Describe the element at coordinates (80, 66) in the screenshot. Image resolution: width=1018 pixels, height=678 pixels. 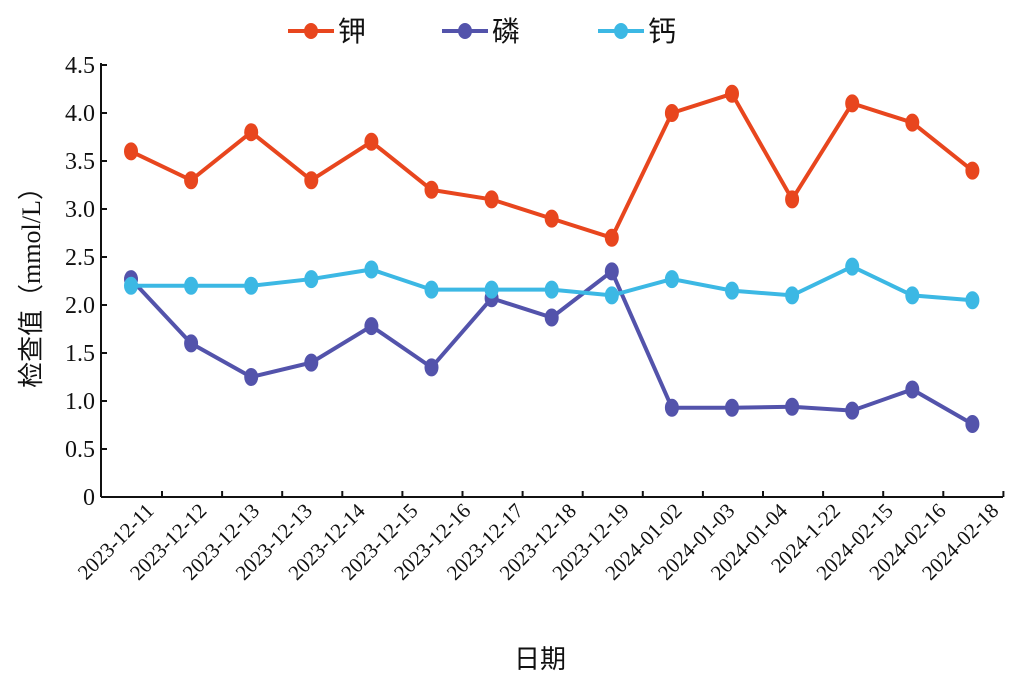
I see `y-tick-label: 4.5` at that location.